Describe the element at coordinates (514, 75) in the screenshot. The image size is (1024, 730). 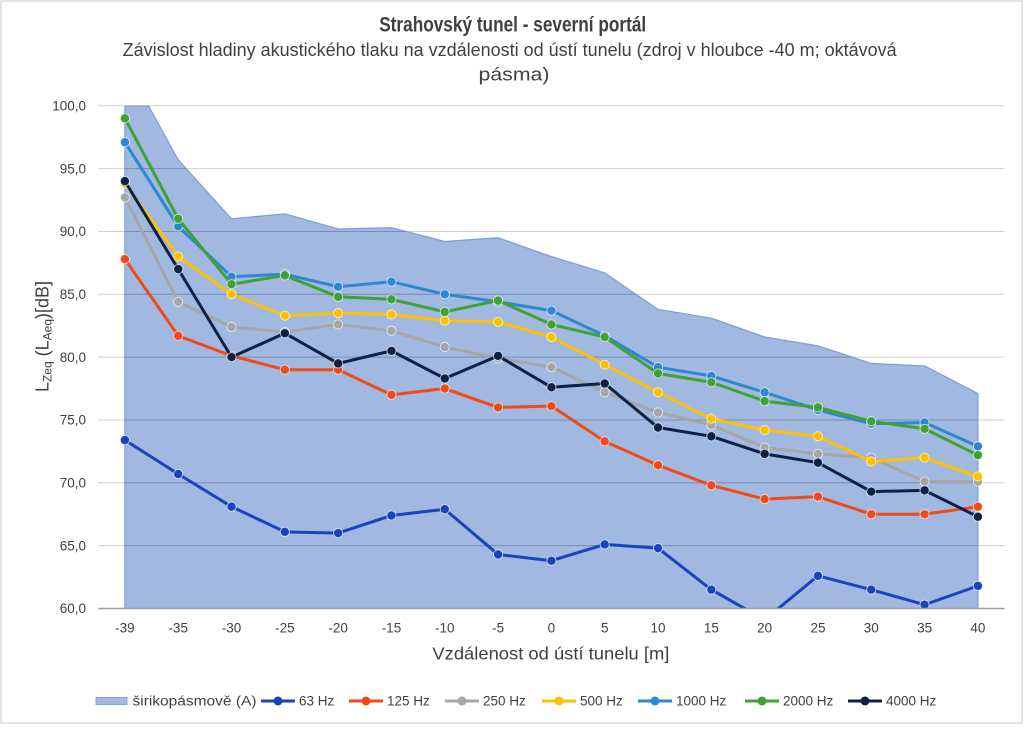
I see `svg-text: pásma)` at that location.